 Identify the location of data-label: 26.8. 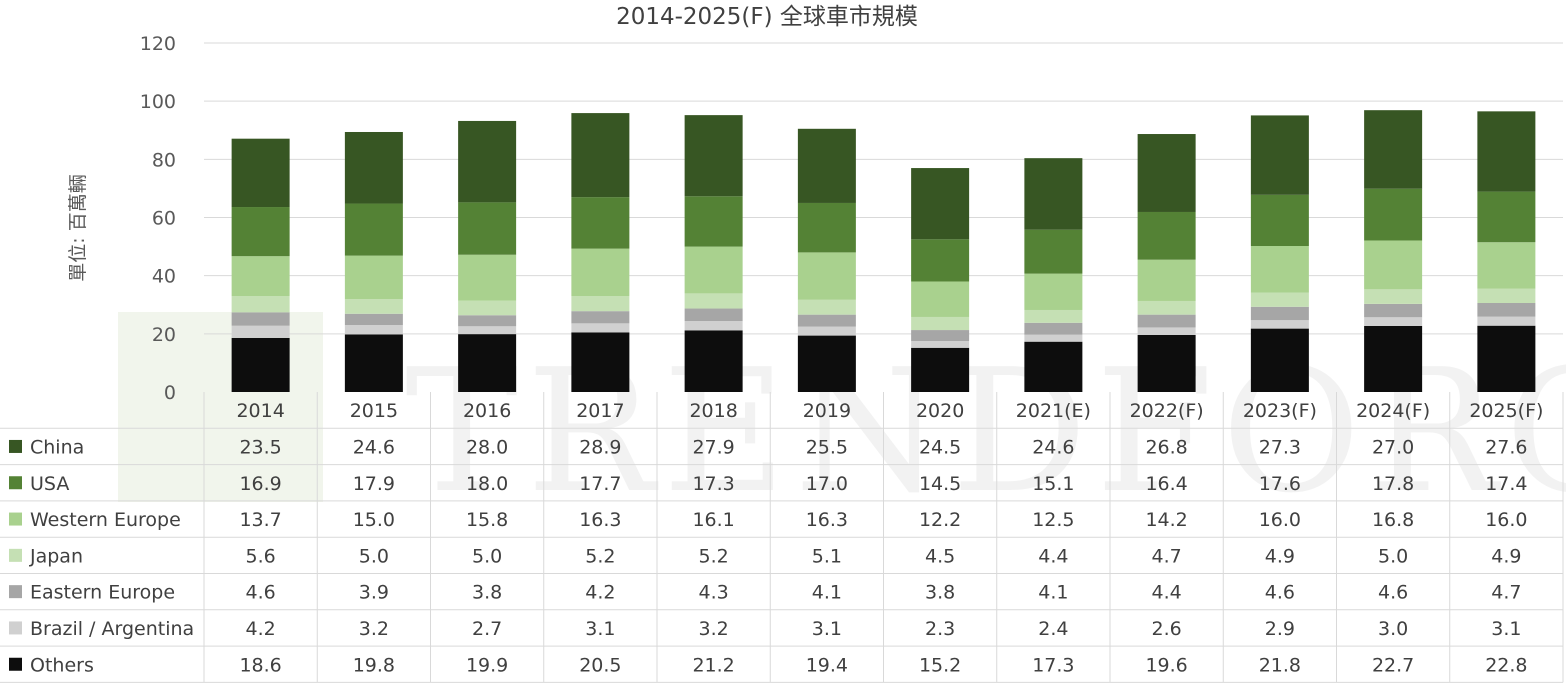
(1166, 447).